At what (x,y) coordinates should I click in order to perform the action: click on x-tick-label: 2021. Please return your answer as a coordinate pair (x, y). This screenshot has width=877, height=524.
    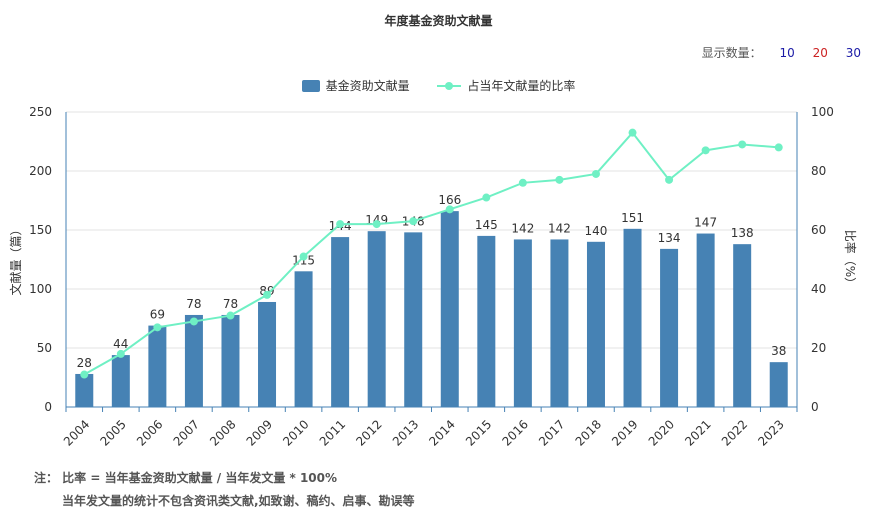
    Looking at the image, I should click on (697, 432).